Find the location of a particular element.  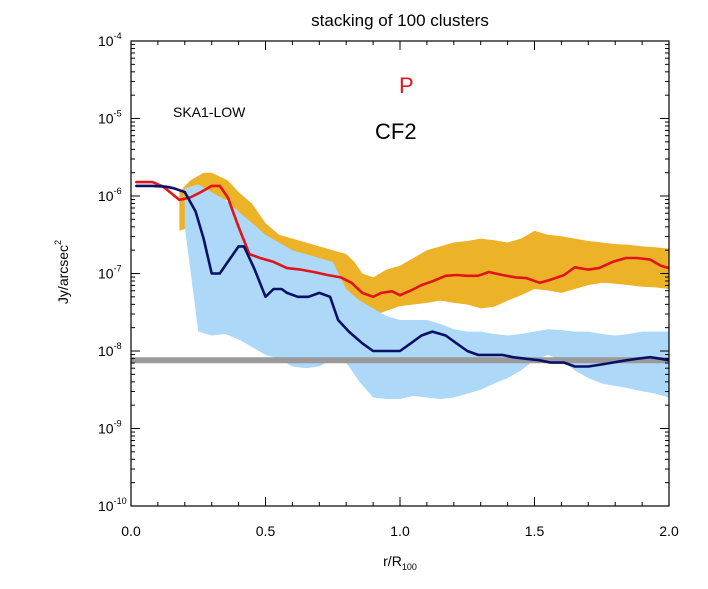

y-tick-label: 10⁻⁸ is located at coordinates (110, 350).